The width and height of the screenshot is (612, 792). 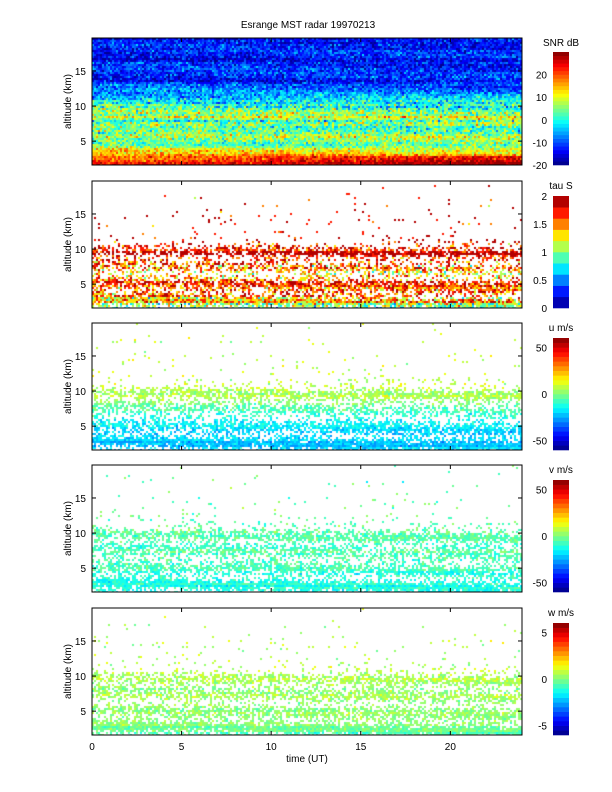 What do you see at coordinates (540, 143) in the screenshot?
I see `colorbar-tick-label: -10` at bounding box center [540, 143].